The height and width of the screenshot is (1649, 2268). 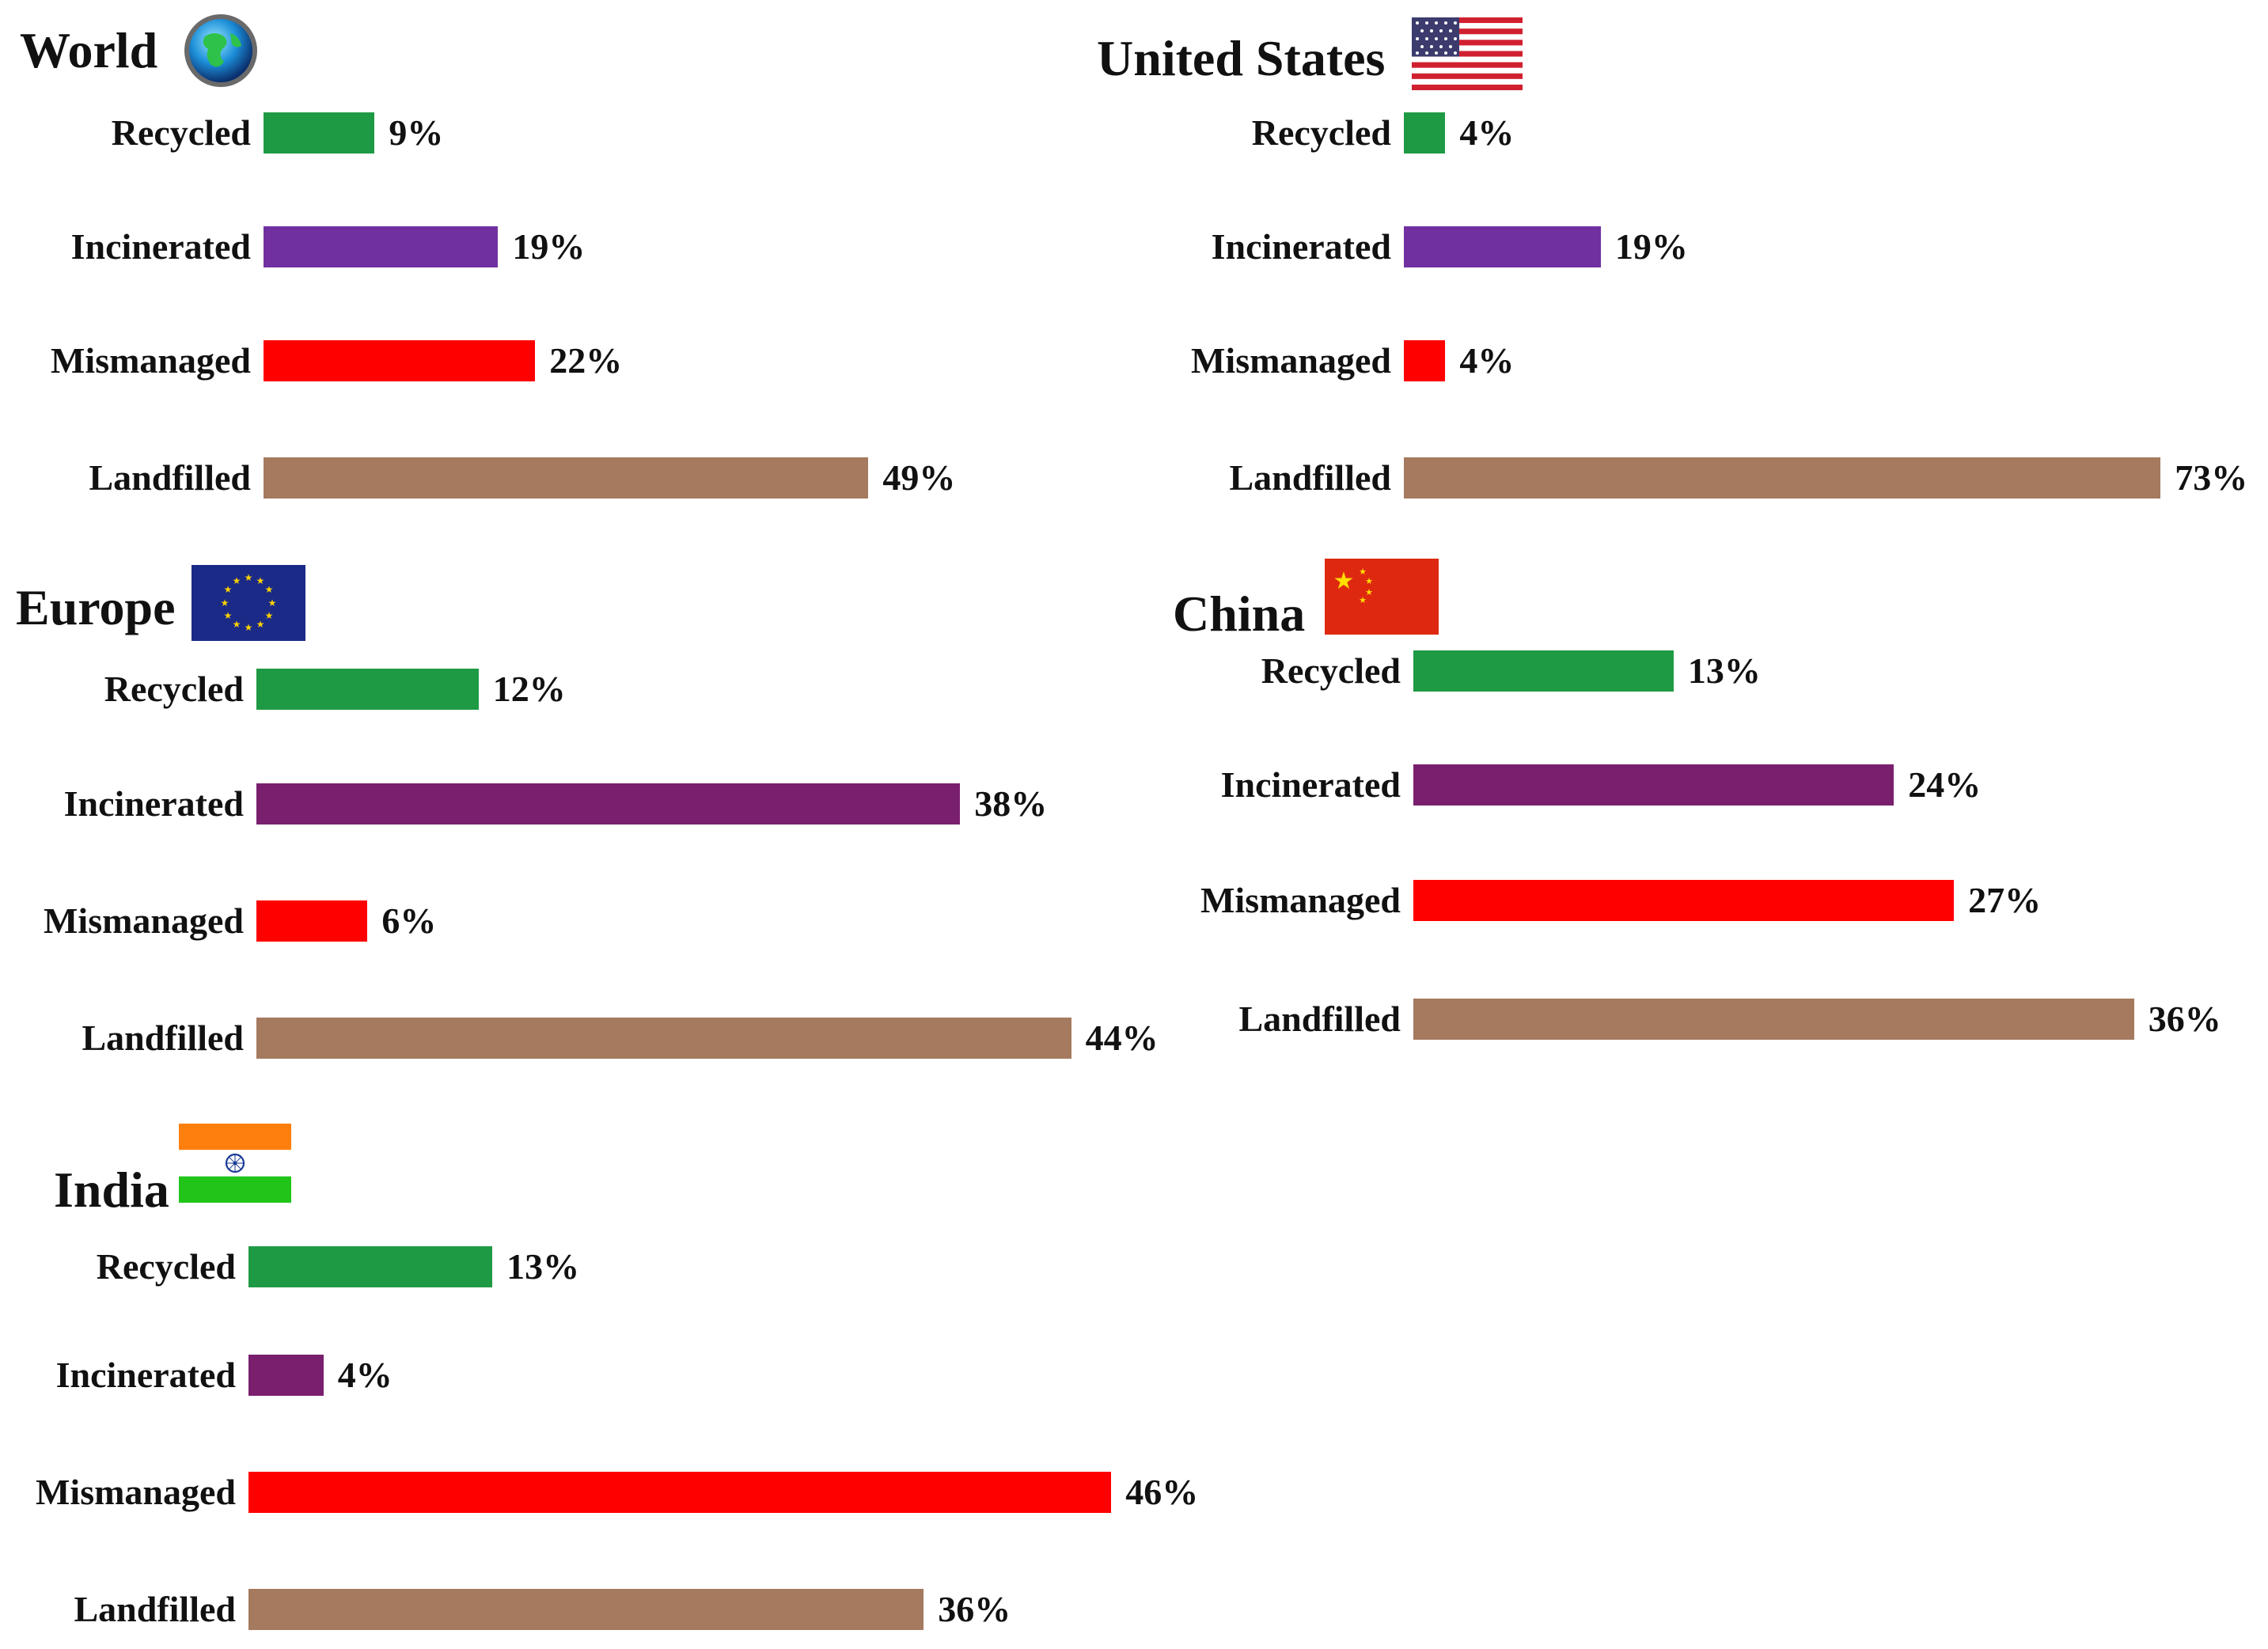 What do you see at coordinates (416, 132) in the screenshot?
I see `value-label: 9%` at bounding box center [416, 132].